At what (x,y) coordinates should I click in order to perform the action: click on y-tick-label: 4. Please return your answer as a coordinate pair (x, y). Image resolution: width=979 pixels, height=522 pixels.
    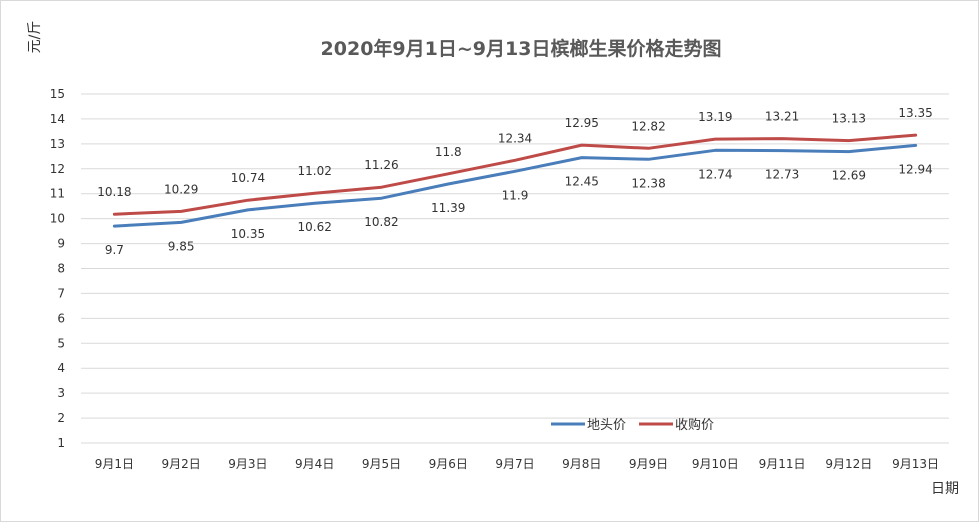
    Looking at the image, I should click on (61, 368).